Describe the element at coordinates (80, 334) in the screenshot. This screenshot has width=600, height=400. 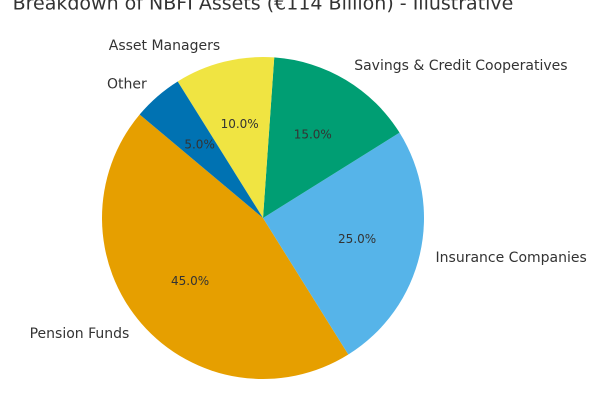
I see `slice-label: Pension Funds` at that location.